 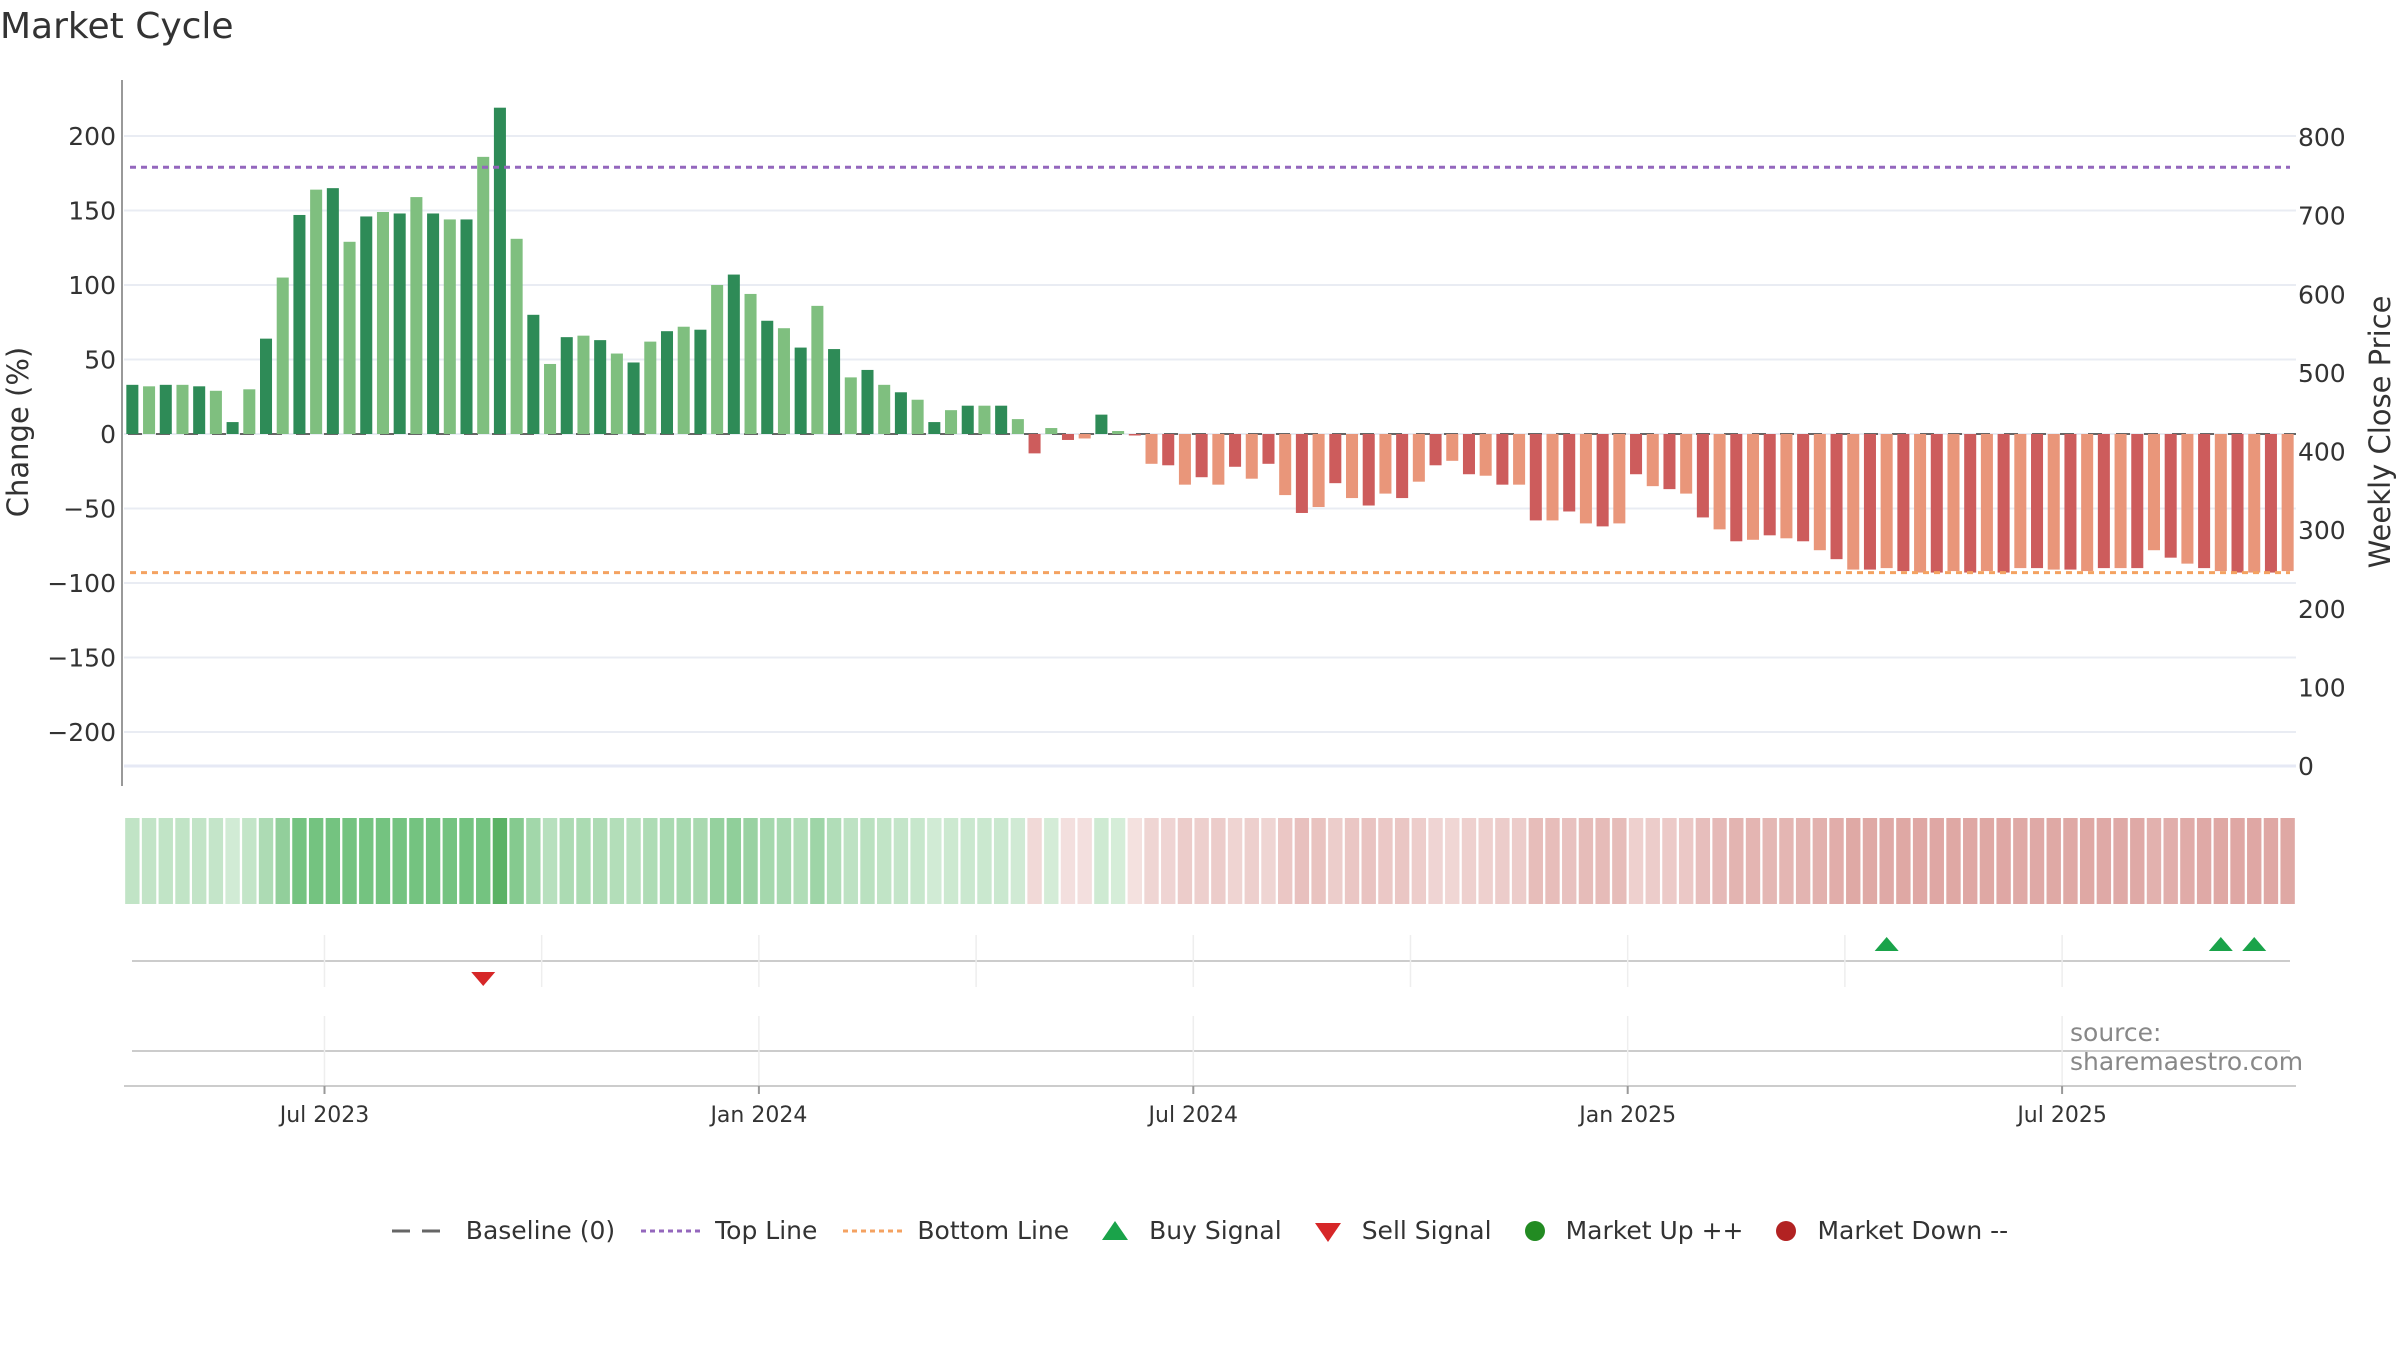 I want to click on top-line-swatch, so click(x=671, y=1230).